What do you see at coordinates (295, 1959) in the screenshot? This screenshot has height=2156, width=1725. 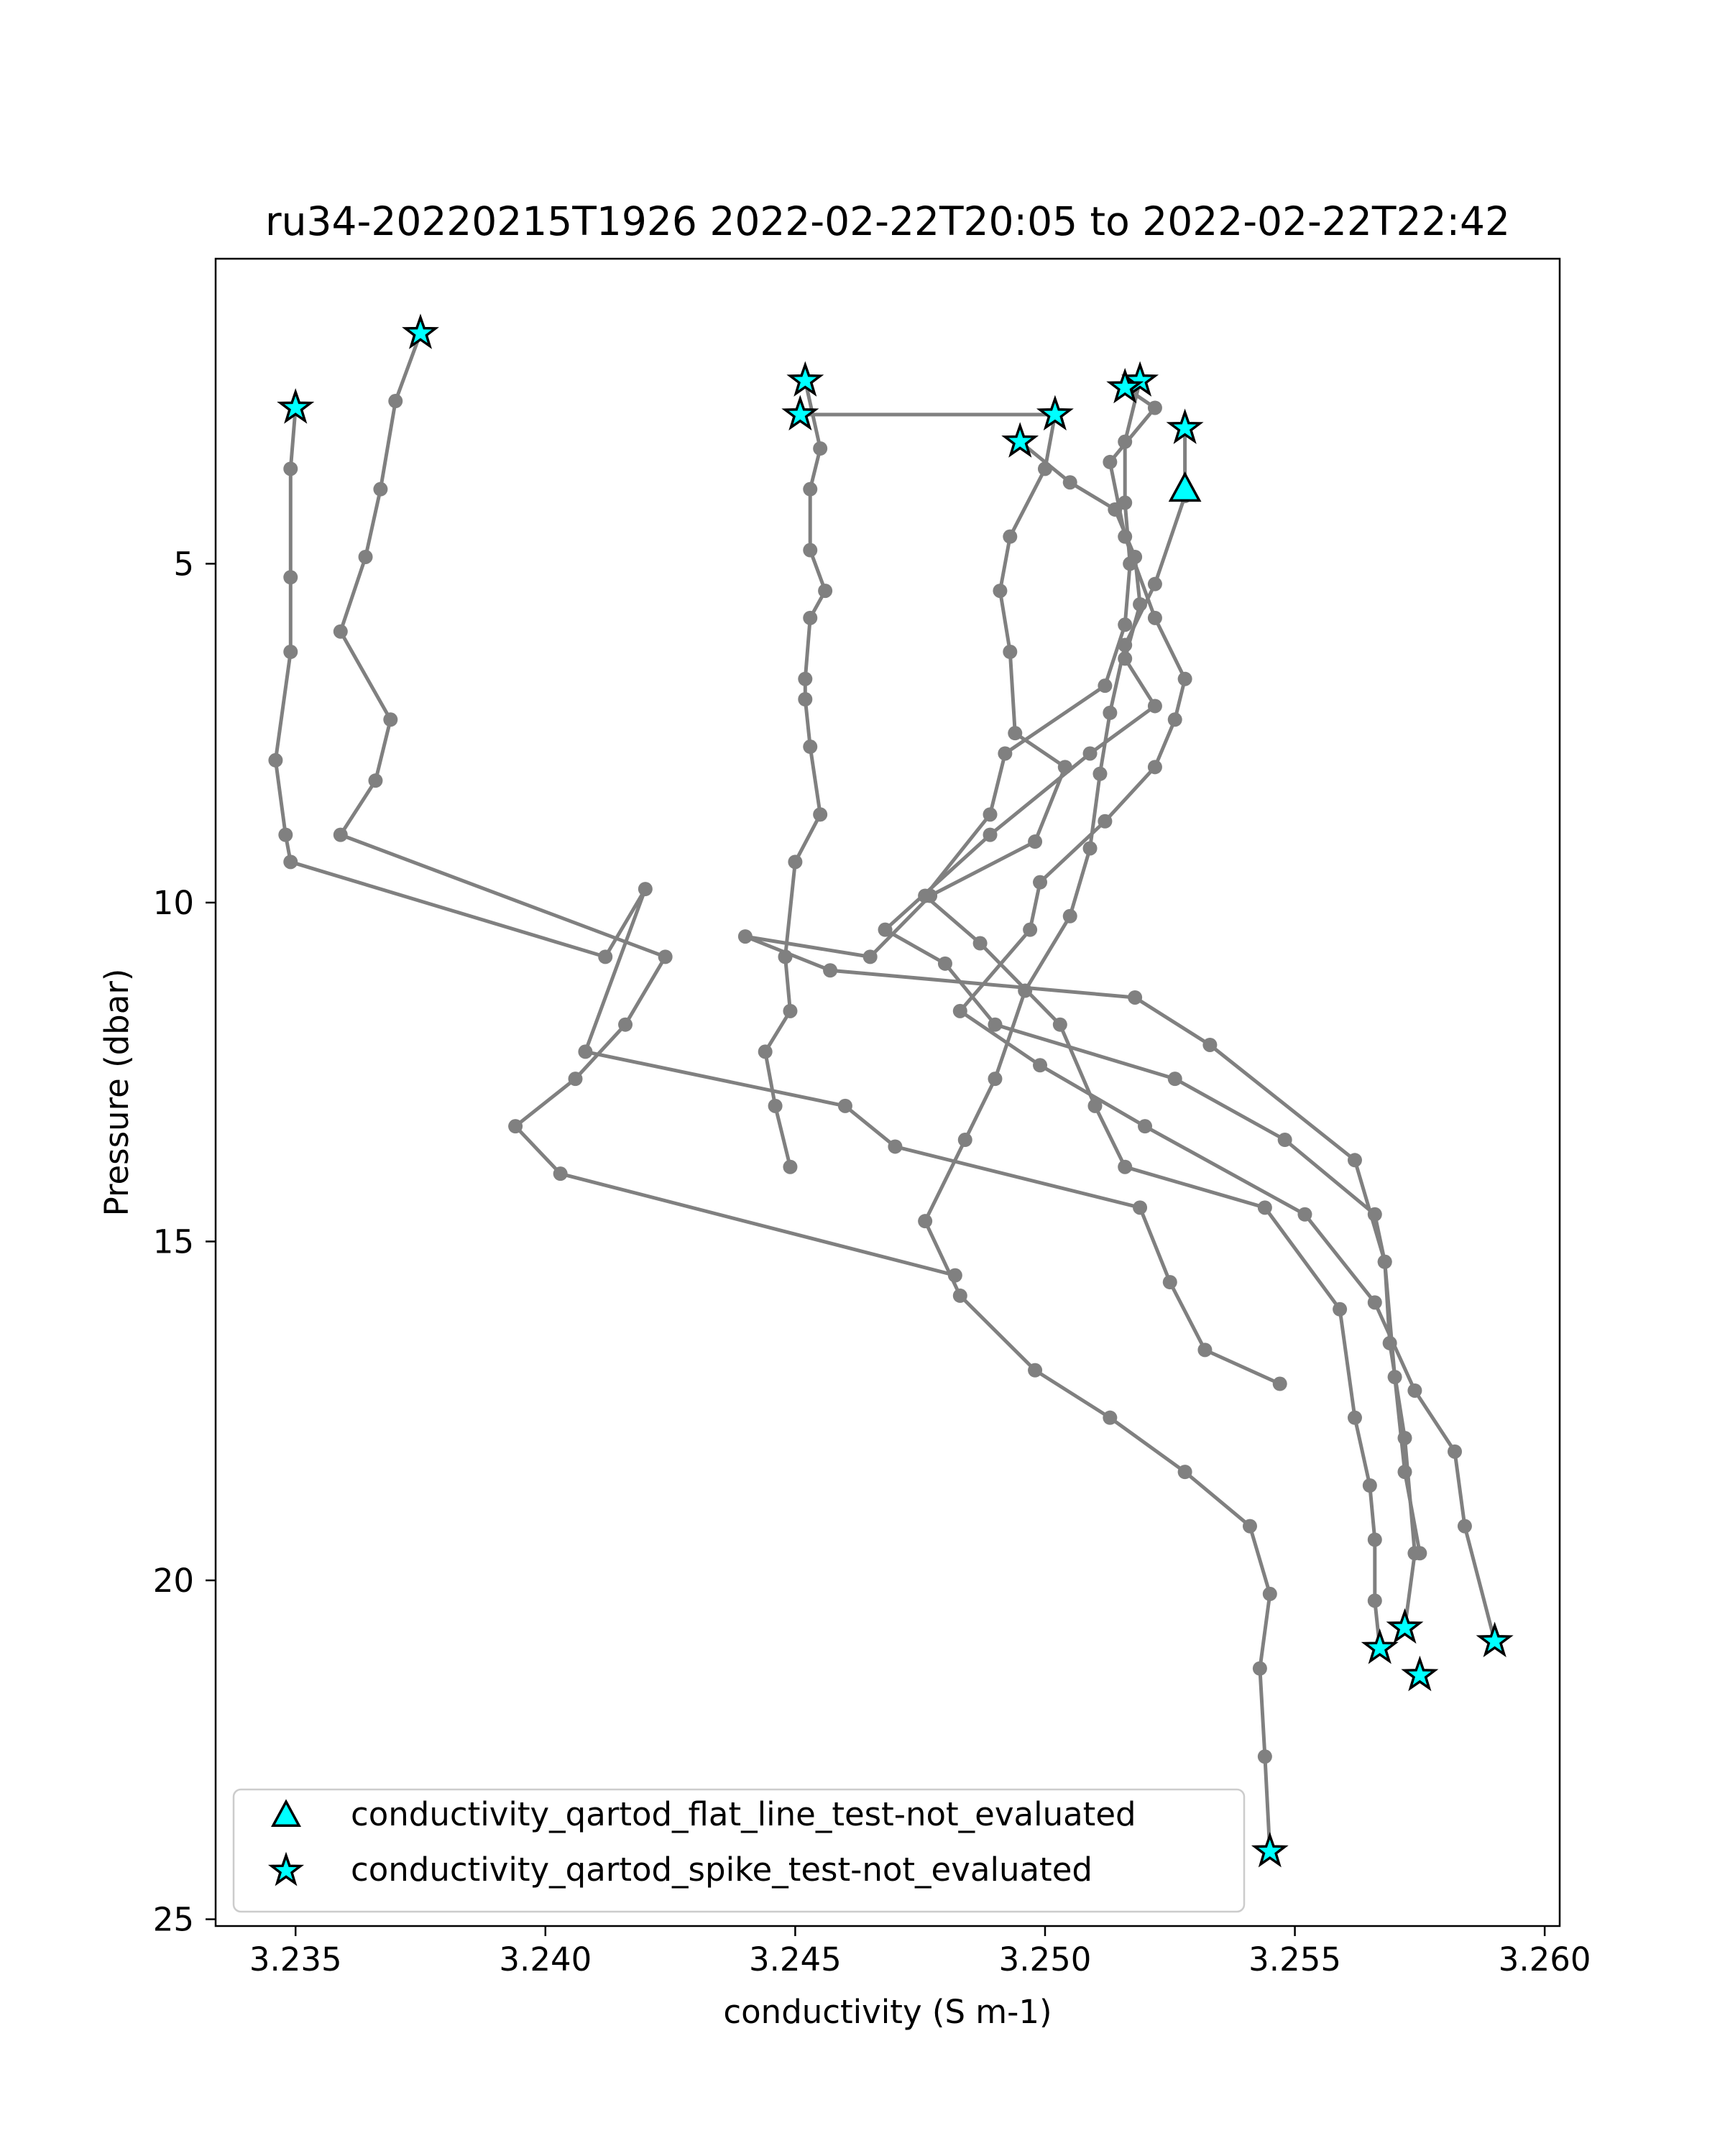 I see `x-tick-label: 3.235` at bounding box center [295, 1959].